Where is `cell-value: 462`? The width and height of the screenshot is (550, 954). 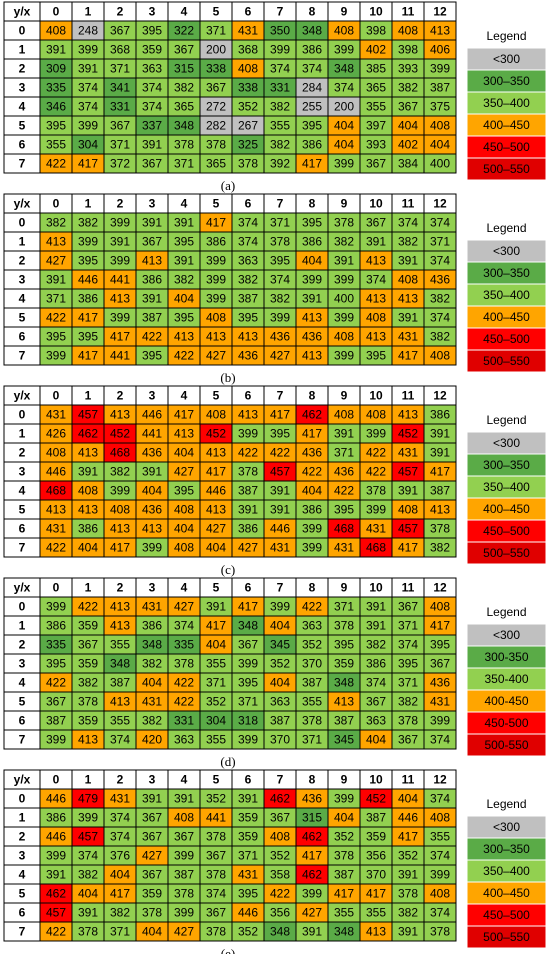
cell-value: 462 is located at coordinates (312, 415).